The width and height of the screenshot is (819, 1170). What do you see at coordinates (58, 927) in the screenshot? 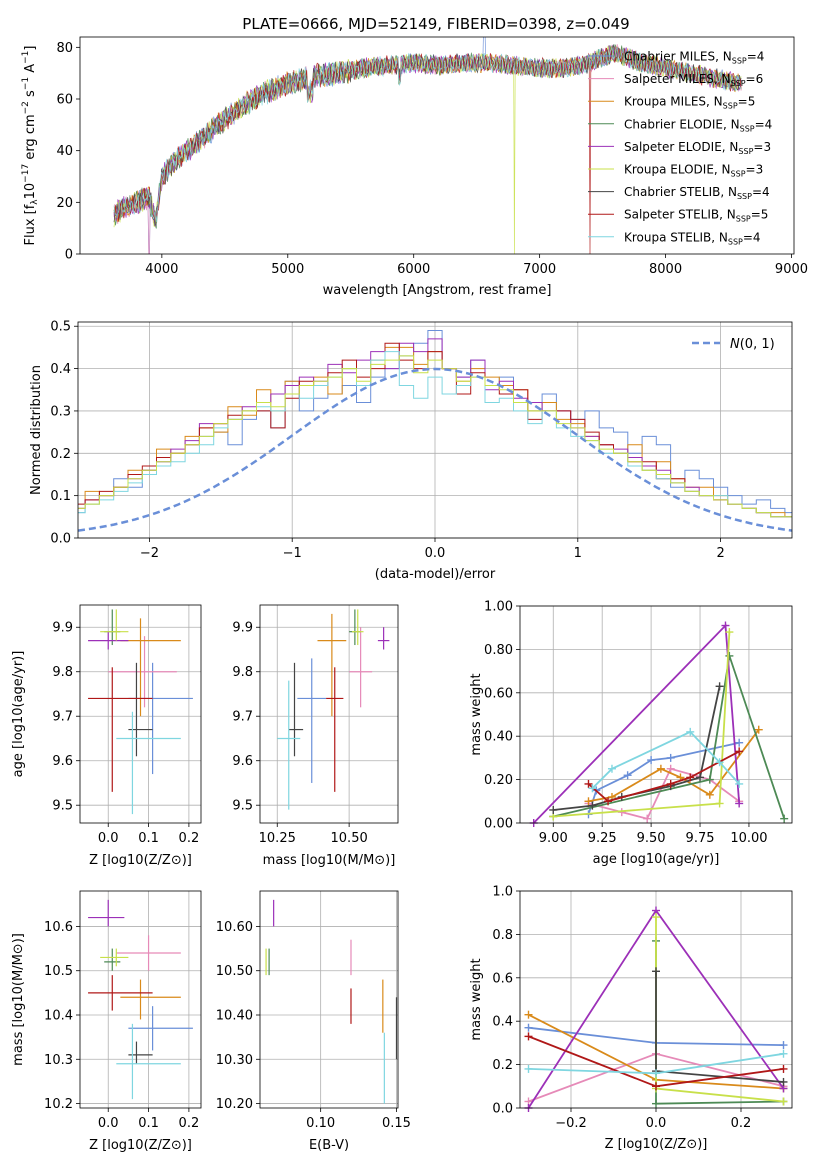
I see `y-tick-label: 10.6` at bounding box center [58, 927].